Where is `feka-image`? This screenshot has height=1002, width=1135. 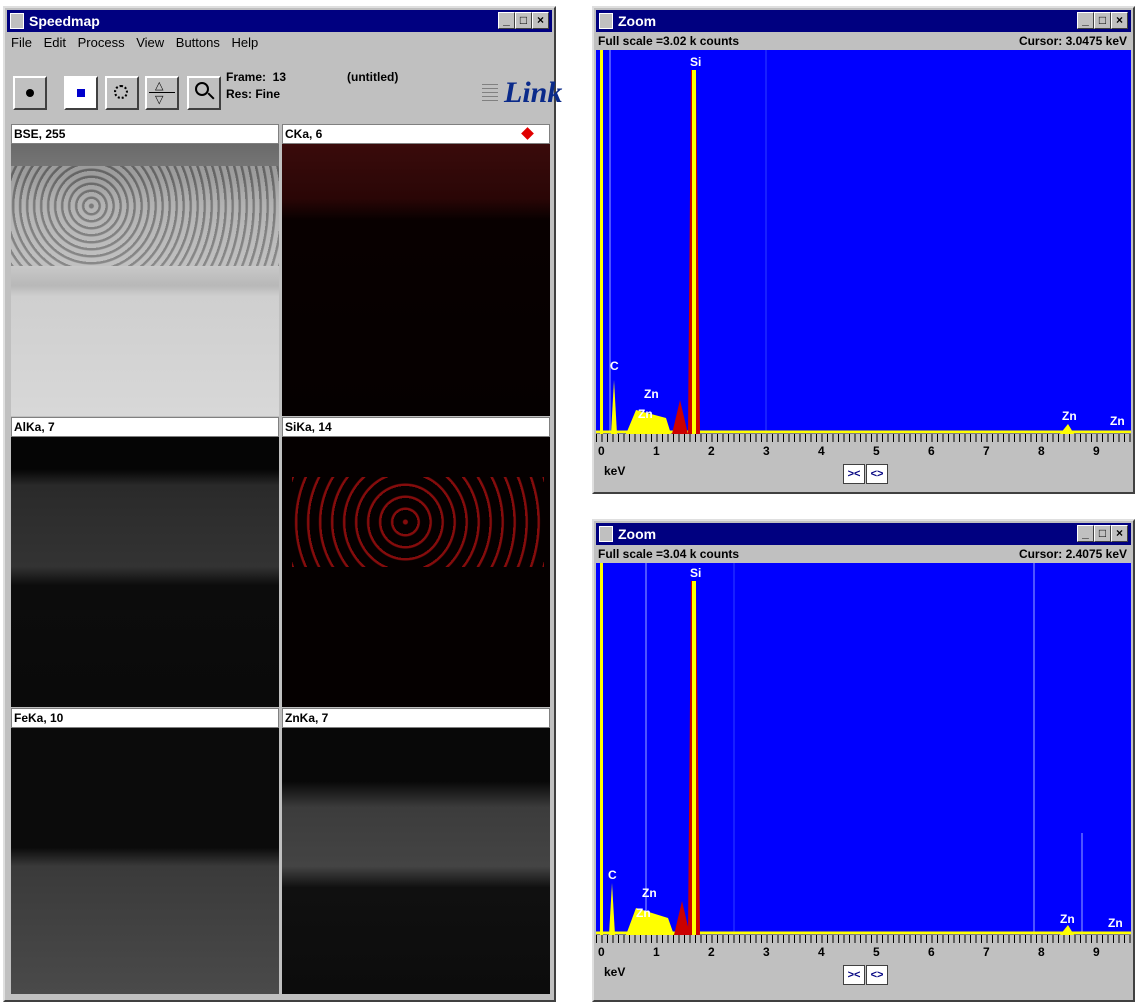 feka-image is located at coordinates (145, 861).